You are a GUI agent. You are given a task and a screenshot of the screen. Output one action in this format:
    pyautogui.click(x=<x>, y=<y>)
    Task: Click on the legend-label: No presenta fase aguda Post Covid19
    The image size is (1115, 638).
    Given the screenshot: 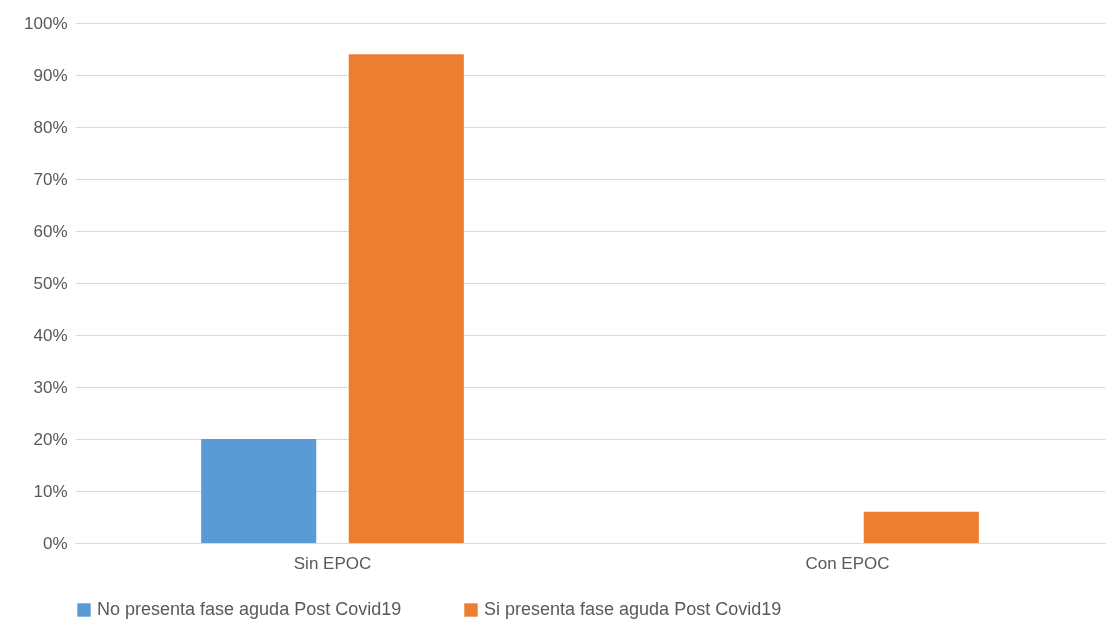 What is the action you would take?
    pyautogui.click(x=249, y=609)
    